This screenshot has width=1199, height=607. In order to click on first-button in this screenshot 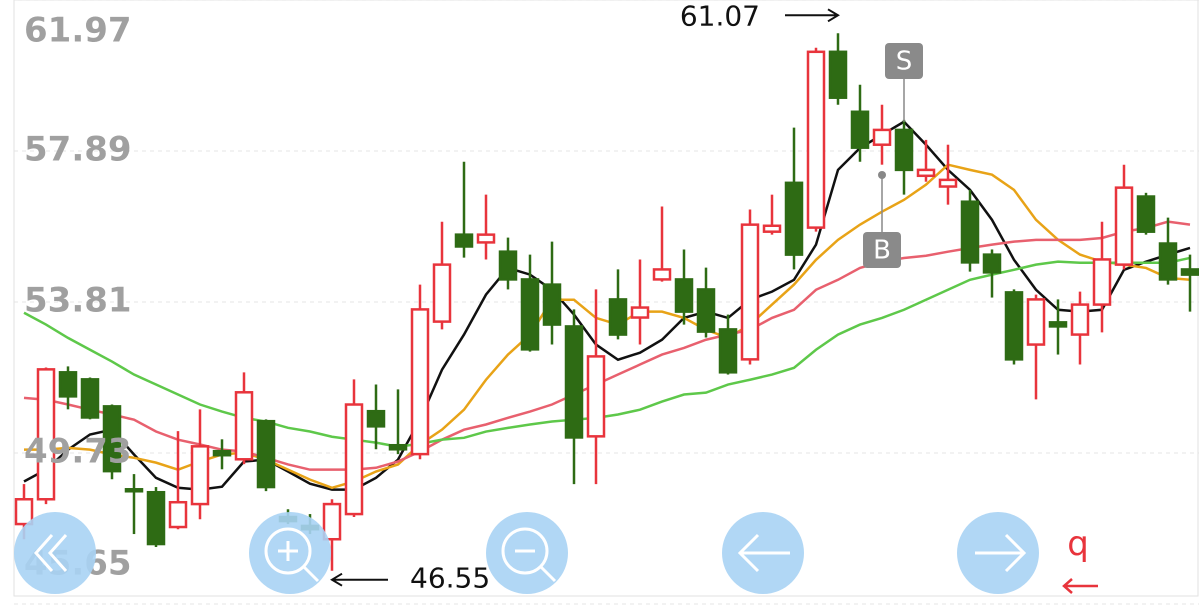, I will do `click(55, 553)`.